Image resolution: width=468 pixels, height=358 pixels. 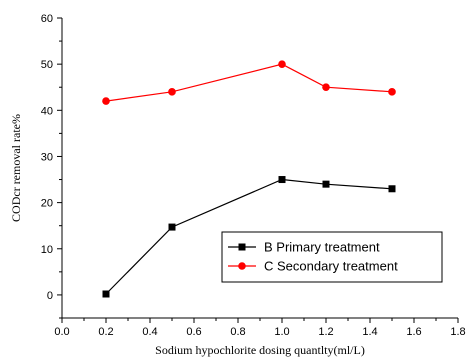 I want to click on legend-entry: B Primary treatment, so click(x=304, y=247).